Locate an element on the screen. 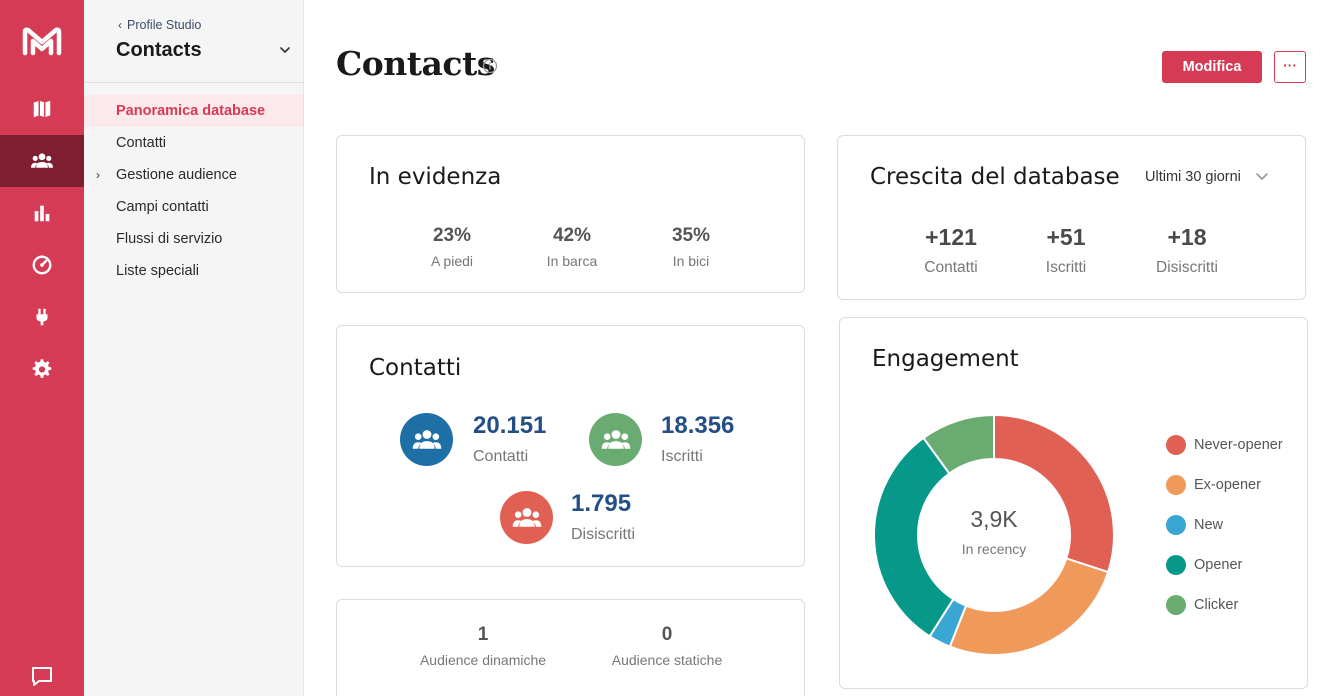  legend-item-ex-opener: Ex-opener is located at coordinates (1213, 485).